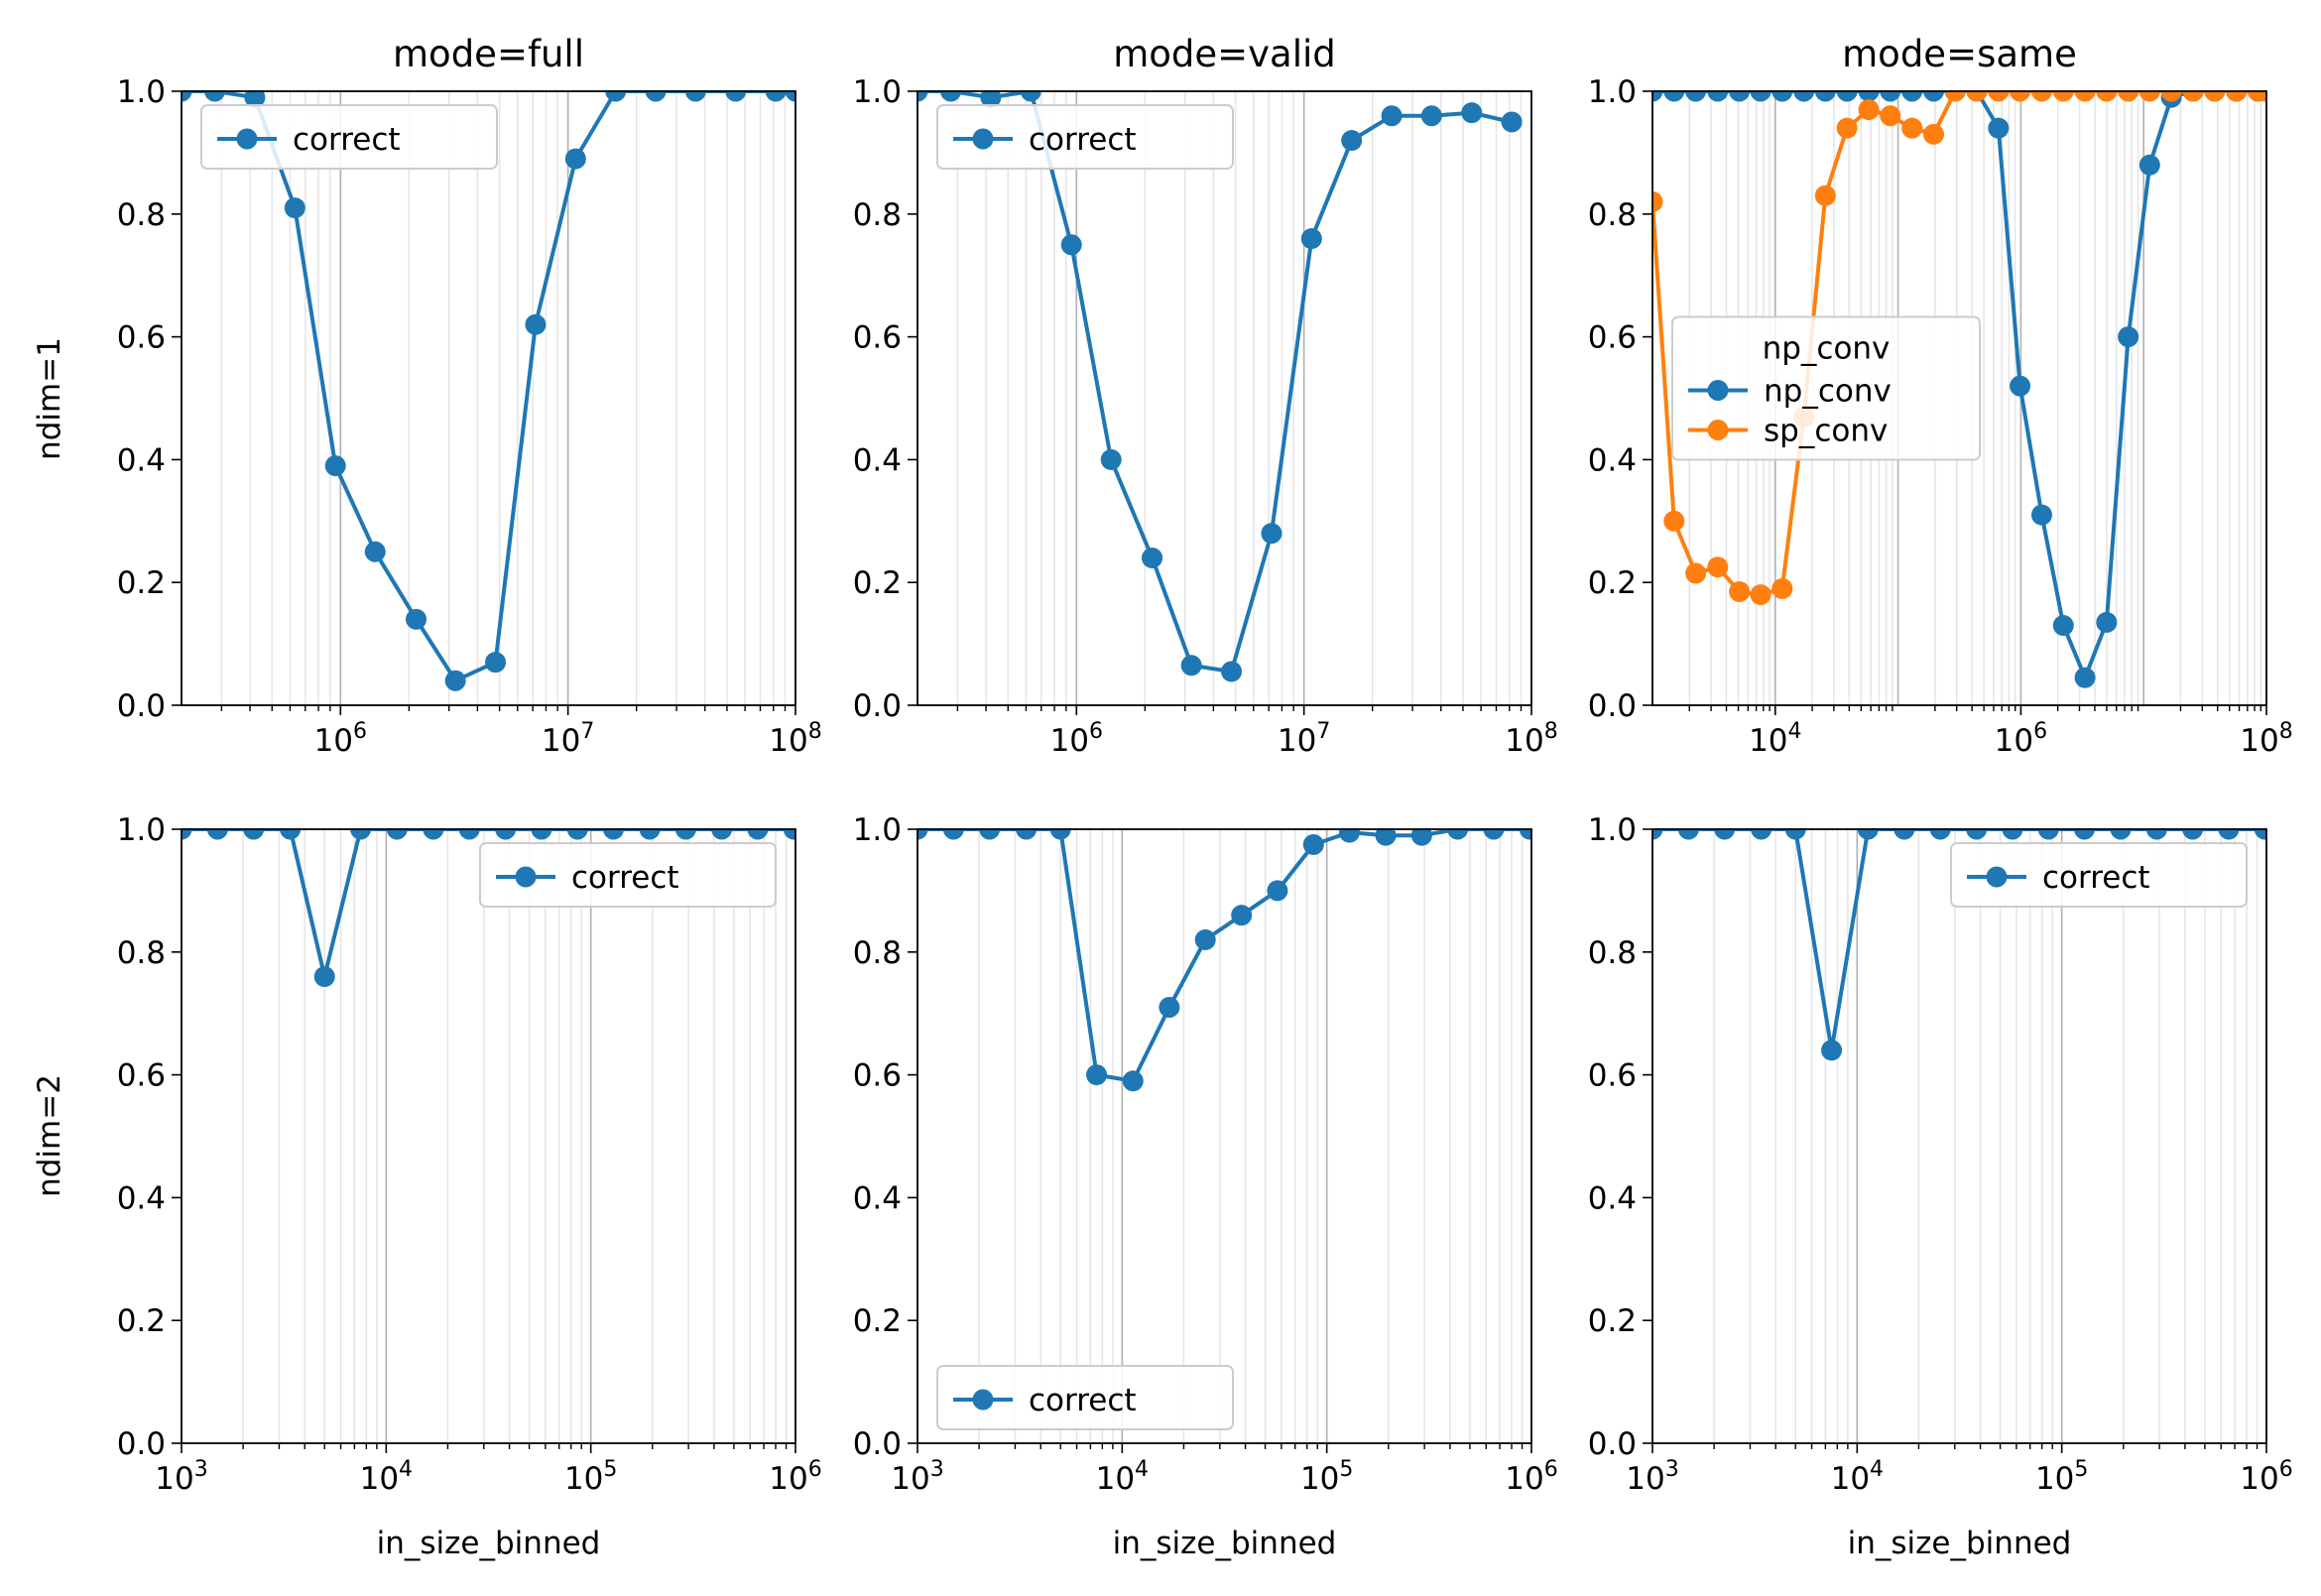 This screenshot has height=1596, width=2321. What do you see at coordinates (1857, 1477) in the screenshot?
I see `x-tick-label: 10⁴` at bounding box center [1857, 1477].